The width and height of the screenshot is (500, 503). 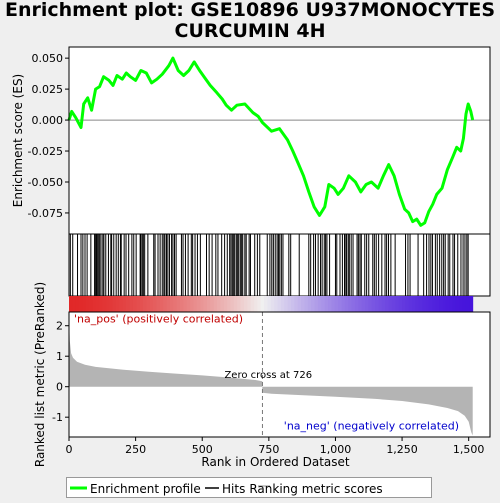 What do you see at coordinates (371, 425) in the screenshot?
I see `negative-correlation-label: 'na_neg' (negatively correlated)` at bounding box center [371, 425].